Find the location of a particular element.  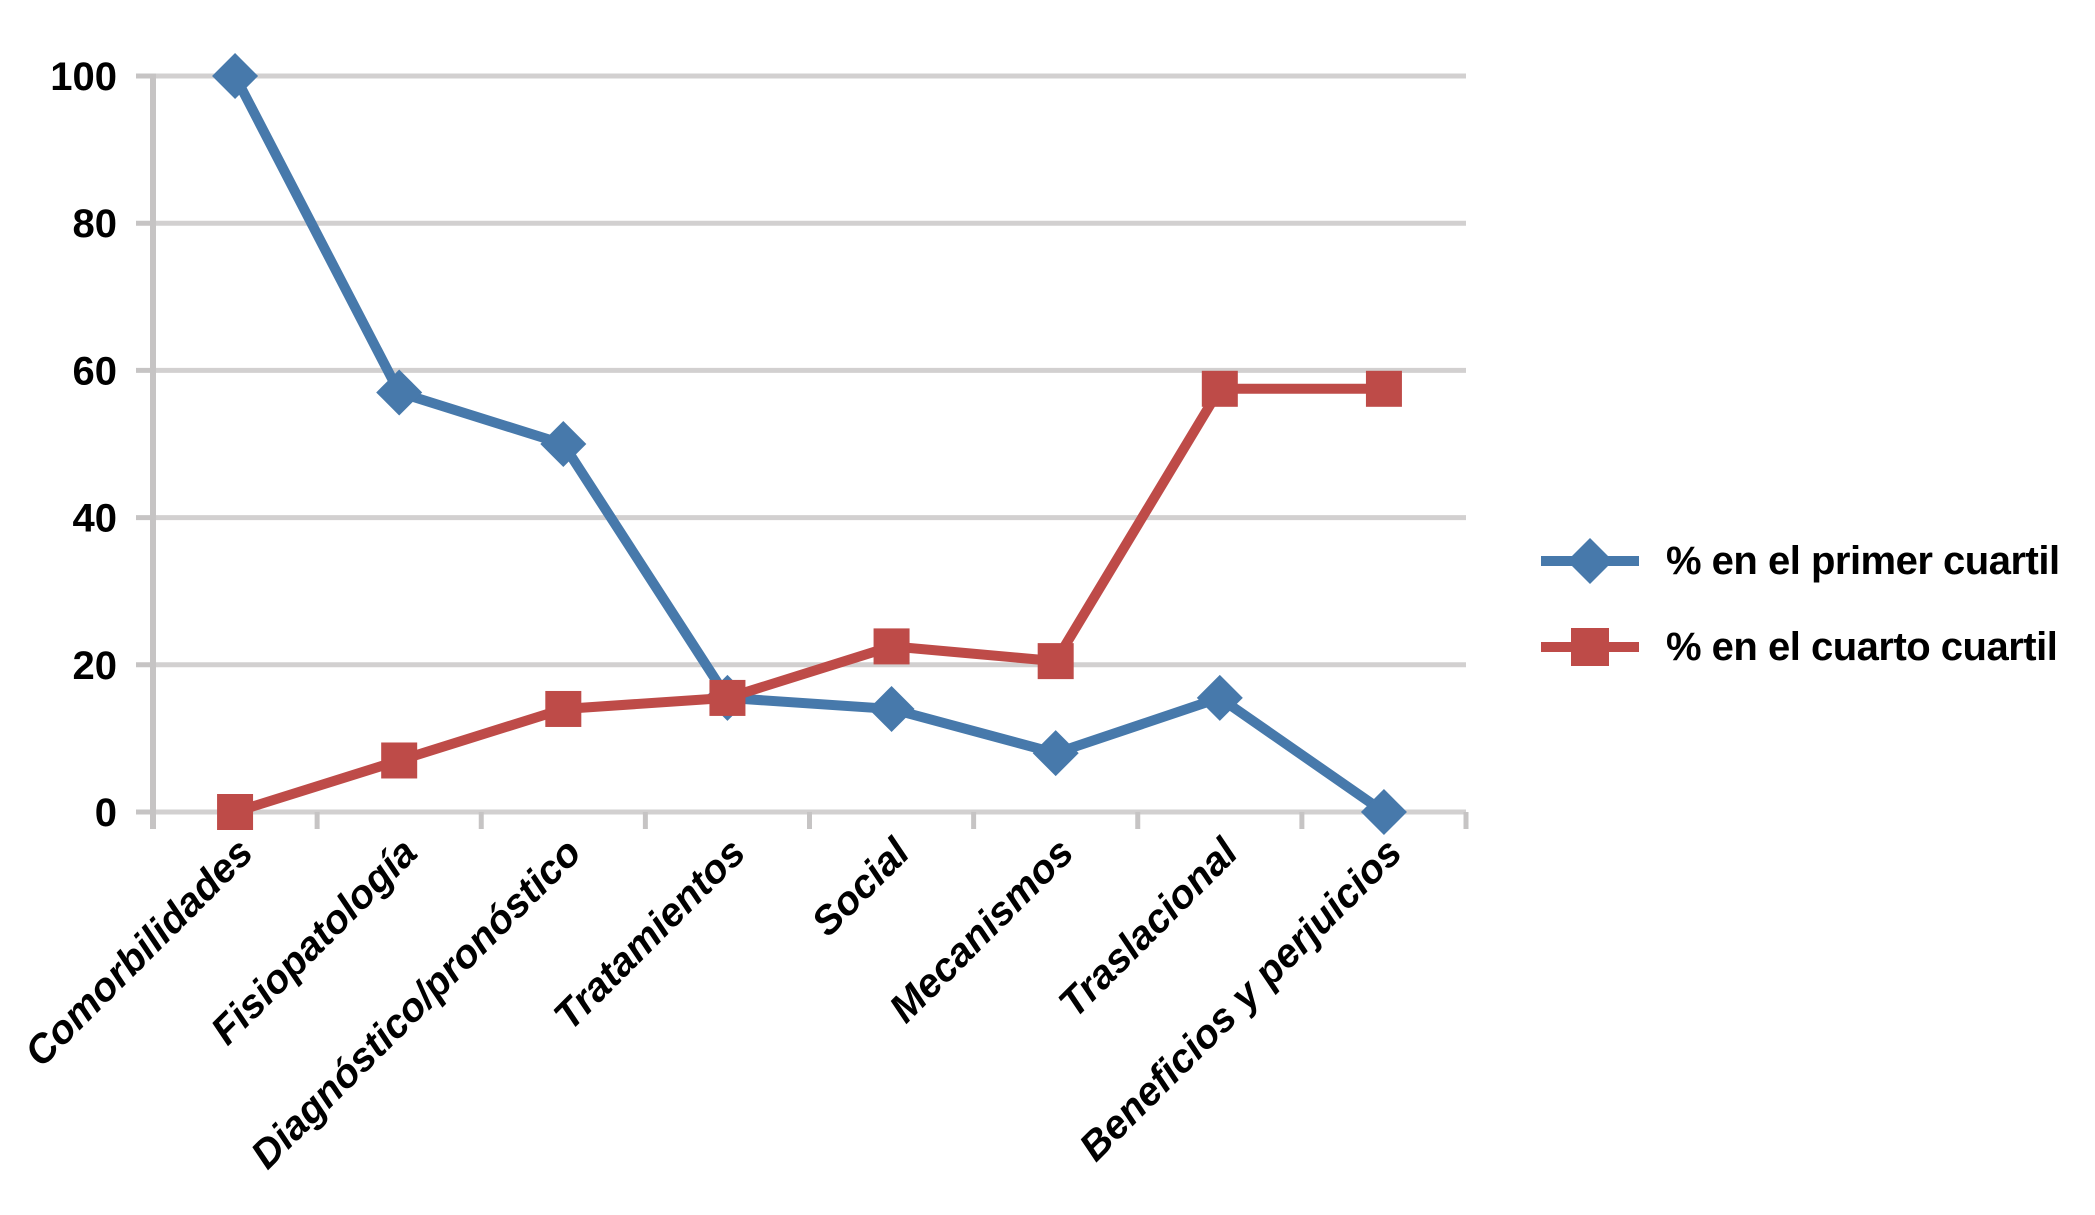

x-axis-label: Beneficios y perjuicios is located at coordinates (1240, 999).